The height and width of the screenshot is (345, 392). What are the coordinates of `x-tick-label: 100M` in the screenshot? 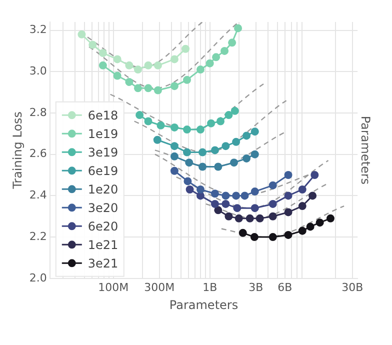 It's located at (113, 287).